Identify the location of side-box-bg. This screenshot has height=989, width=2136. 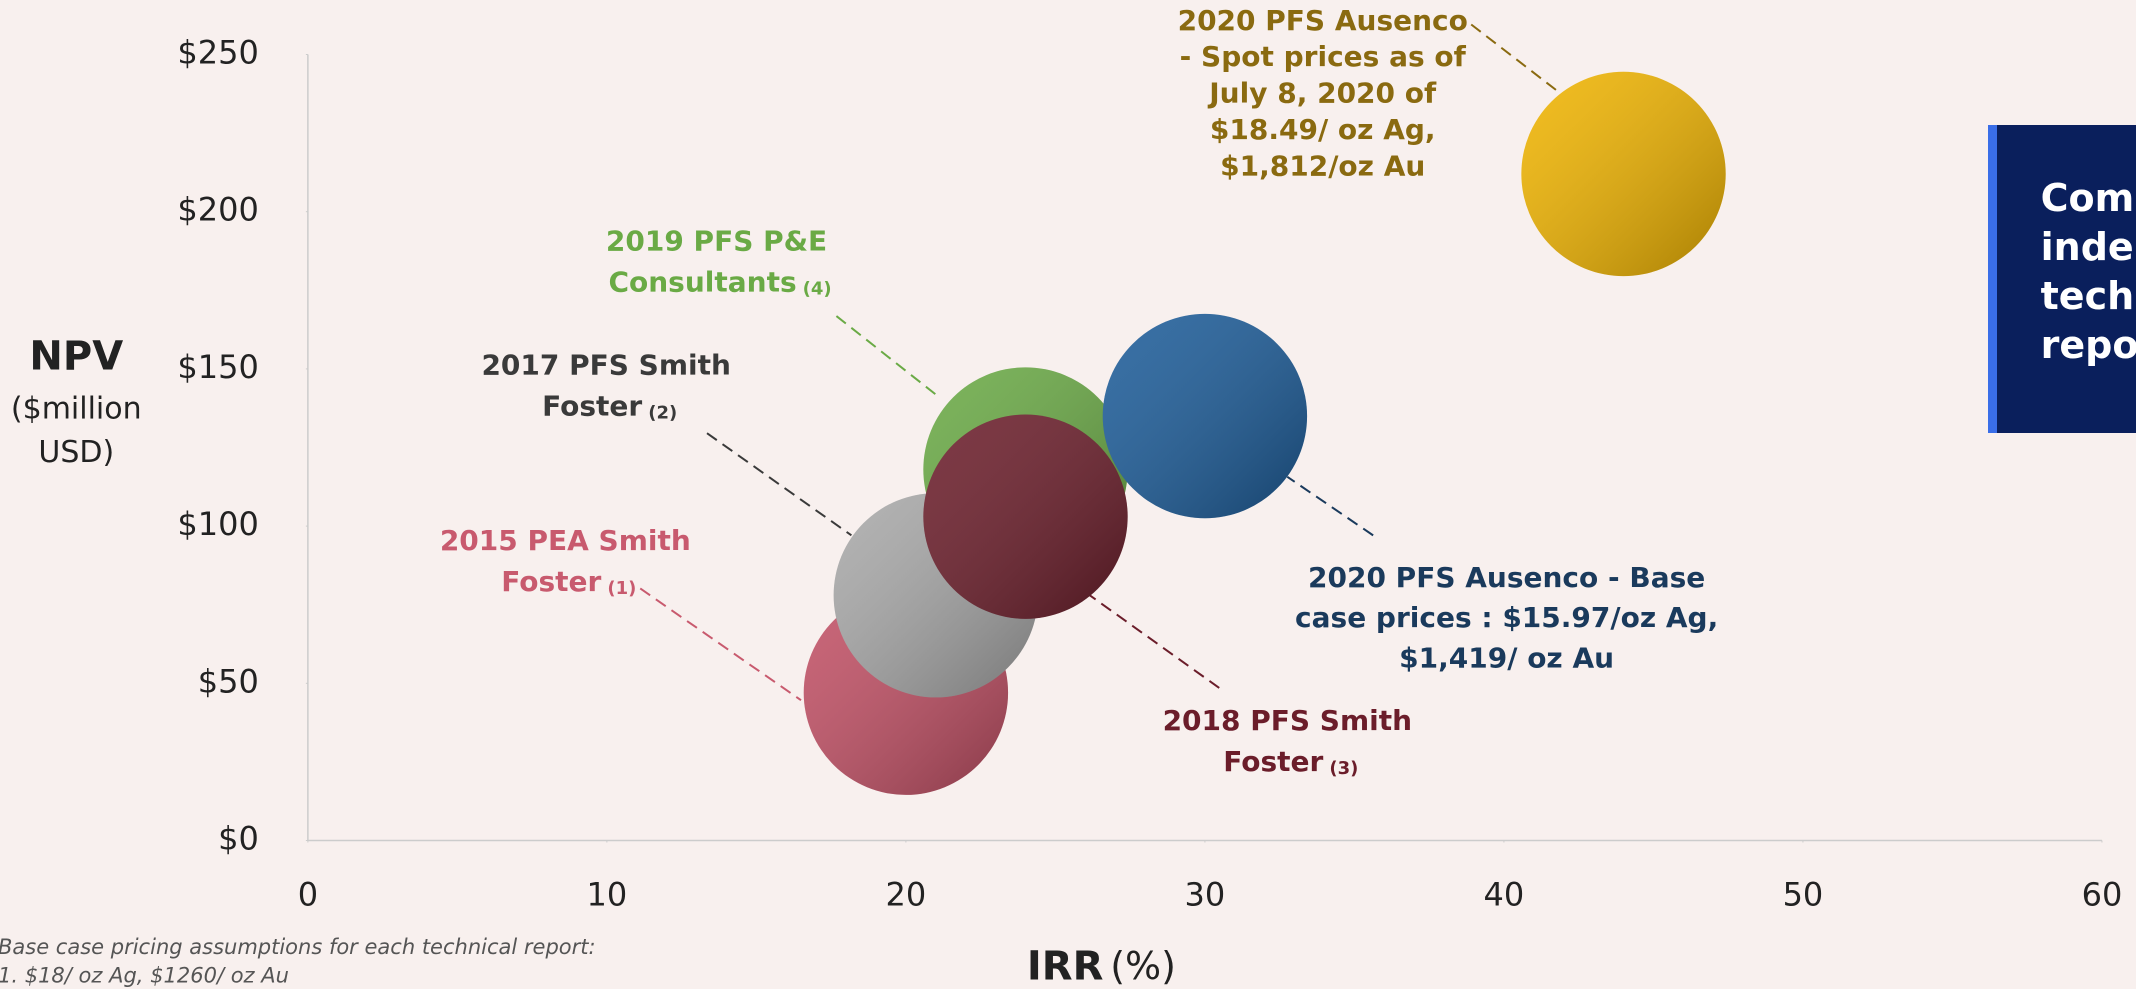
(2062, 279).